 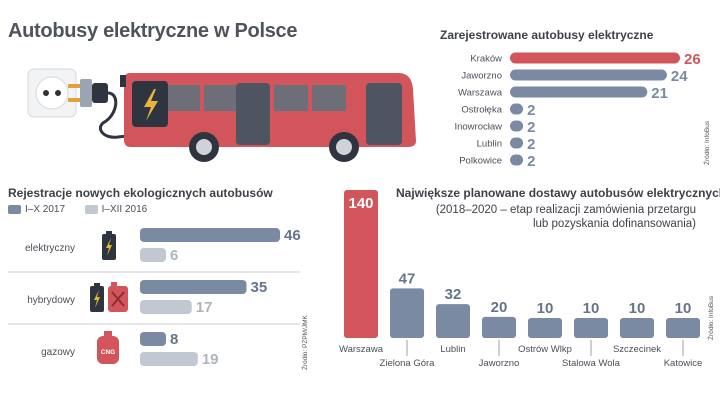 What do you see at coordinates (45, 209) in the screenshot?
I see `legend-label-2017: I–X 2017` at bounding box center [45, 209].